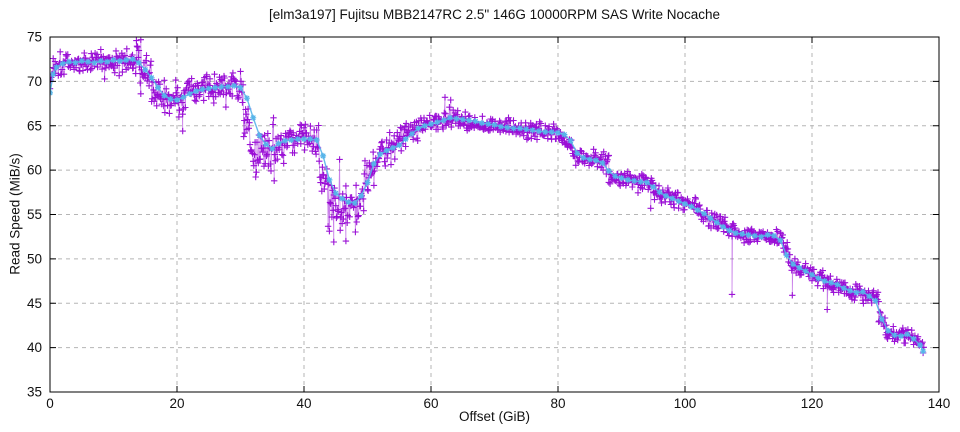  What do you see at coordinates (34, 392) in the screenshot?
I see `y-tick-label: 35` at bounding box center [34, 392].